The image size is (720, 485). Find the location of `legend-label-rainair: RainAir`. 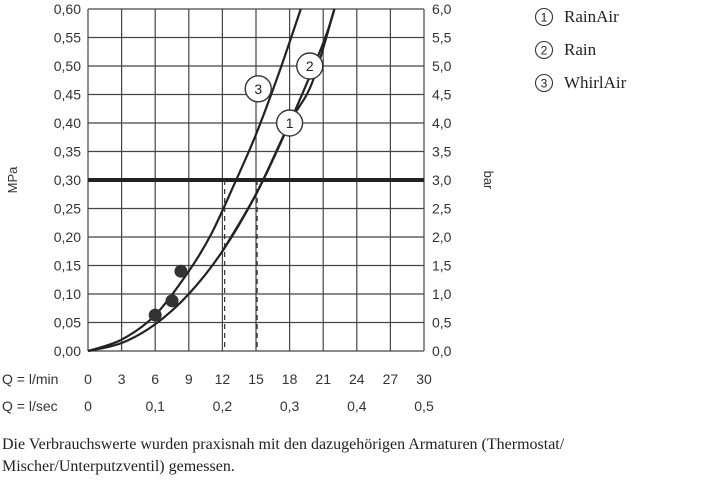

legend-label-rainair: RainAir is located at coordinates (591, 16).